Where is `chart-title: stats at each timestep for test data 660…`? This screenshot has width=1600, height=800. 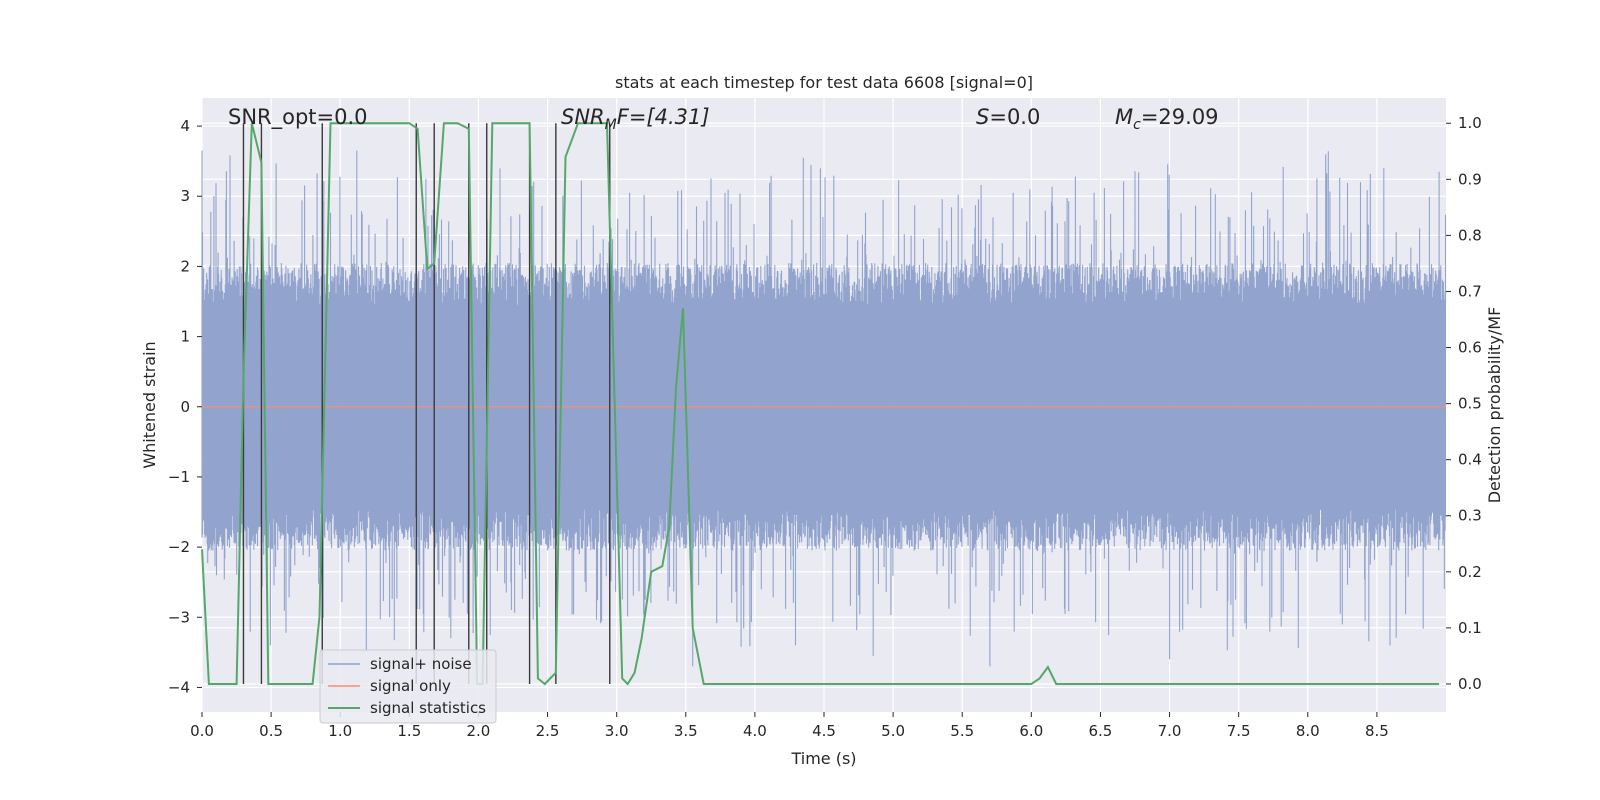
chart-title: stats at each timestep for test data 660… is located at coordinates (824, 82).